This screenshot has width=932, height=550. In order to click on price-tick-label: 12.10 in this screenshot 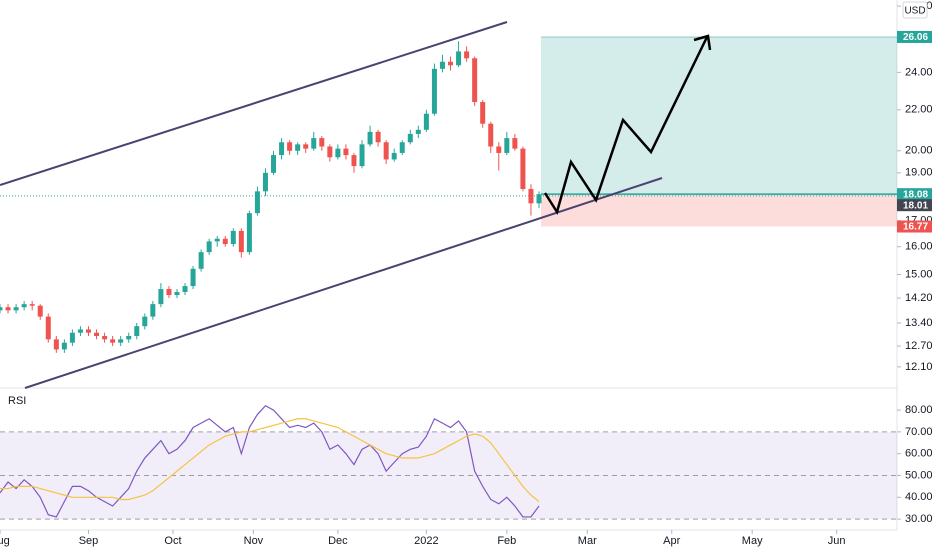, I will do `click(918, 367)`.